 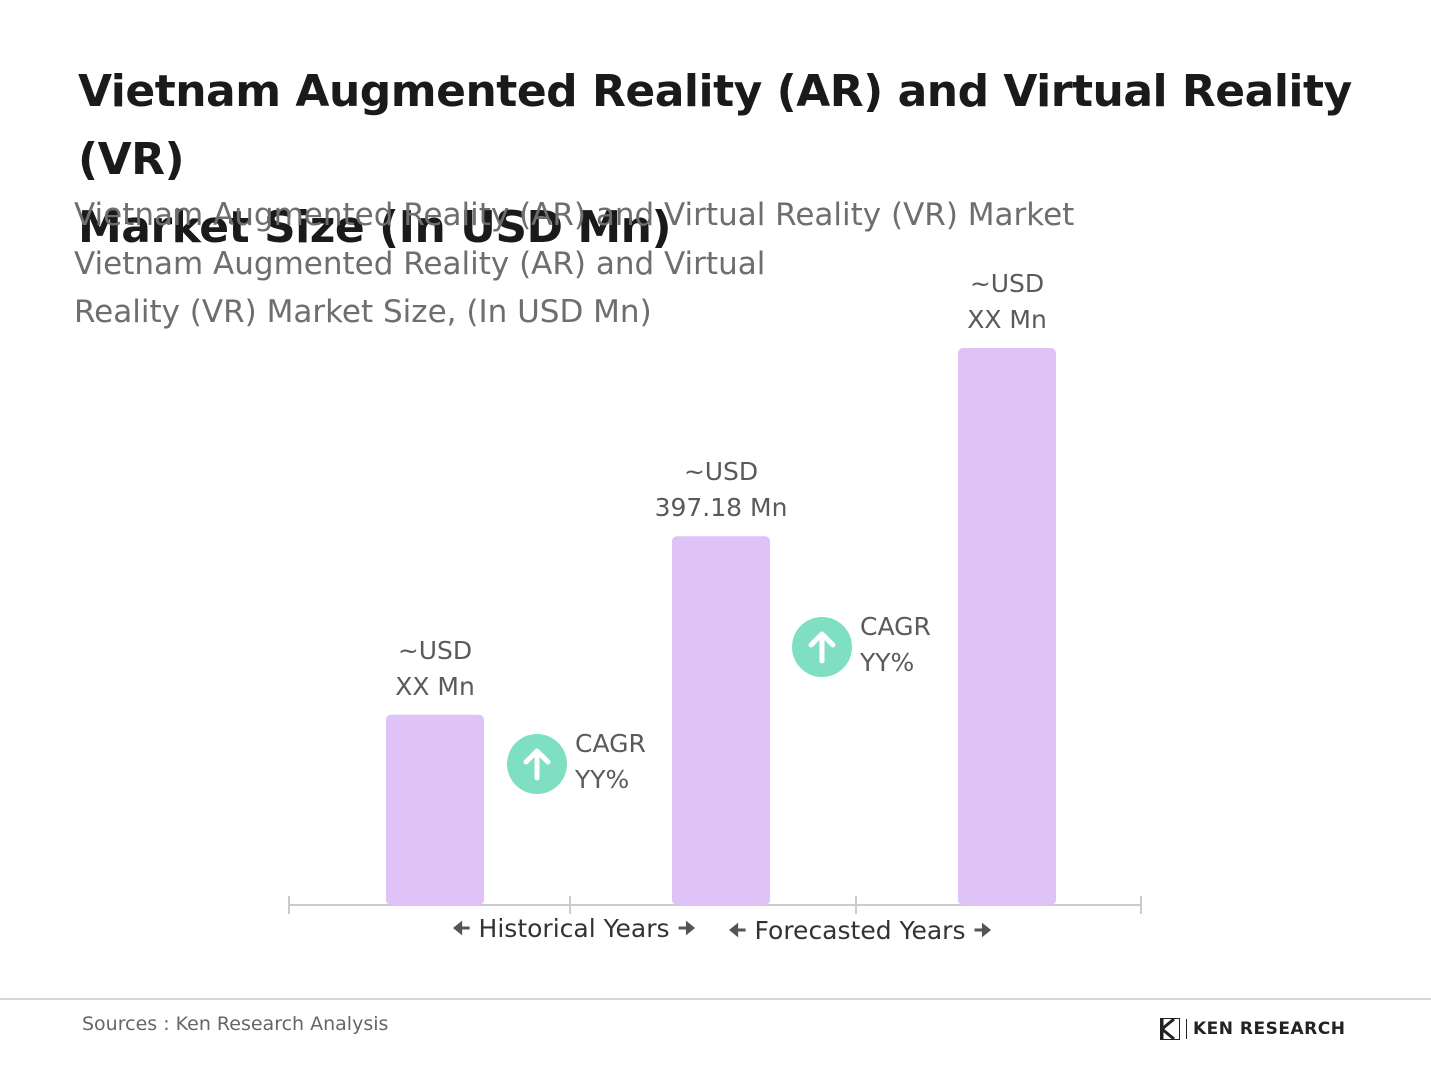 I want to click on period-forecast: 🠈 Forecasted Years 🠊, so click(x=860, y=934).